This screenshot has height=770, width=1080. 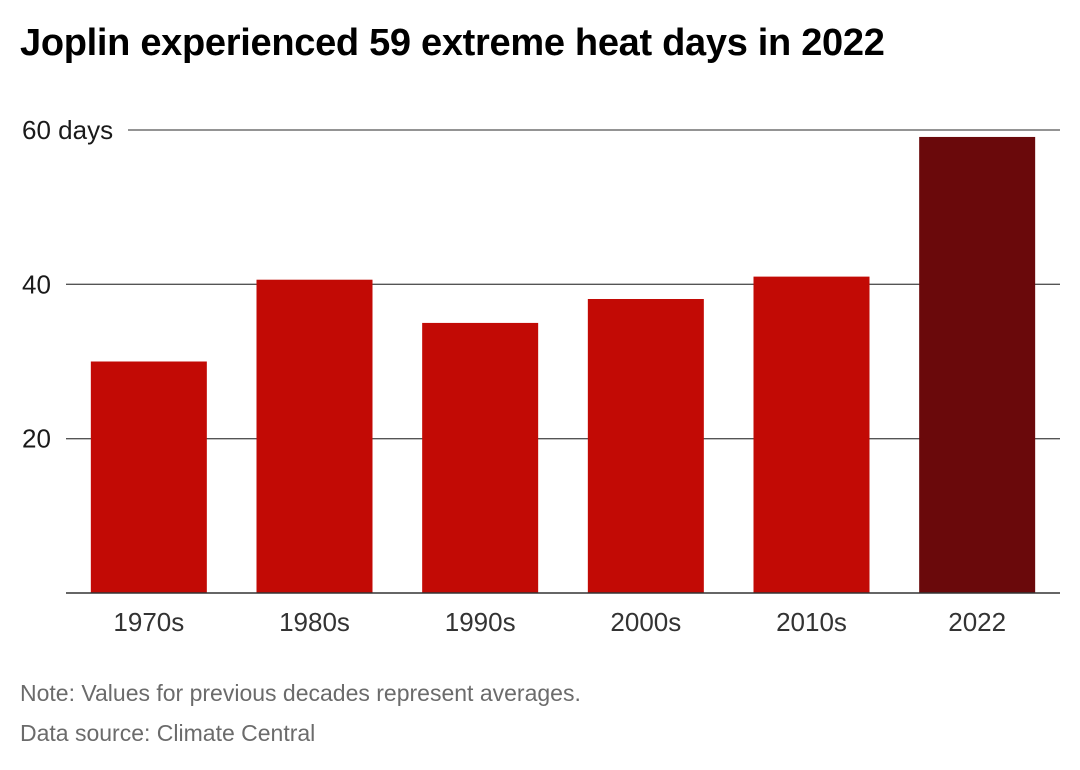 I want to click on data-source: Data source: Climate Central, so click(x=168, y=733).